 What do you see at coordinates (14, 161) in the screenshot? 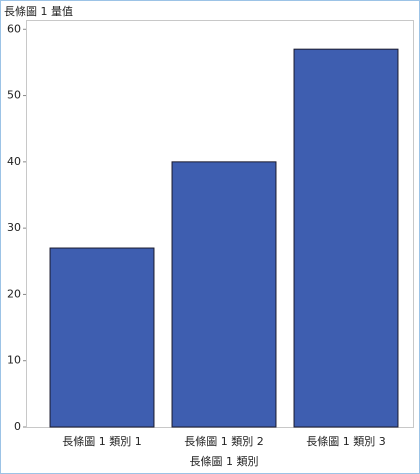
I see `y-tick-label: 40` at bounding box center [14, 161].